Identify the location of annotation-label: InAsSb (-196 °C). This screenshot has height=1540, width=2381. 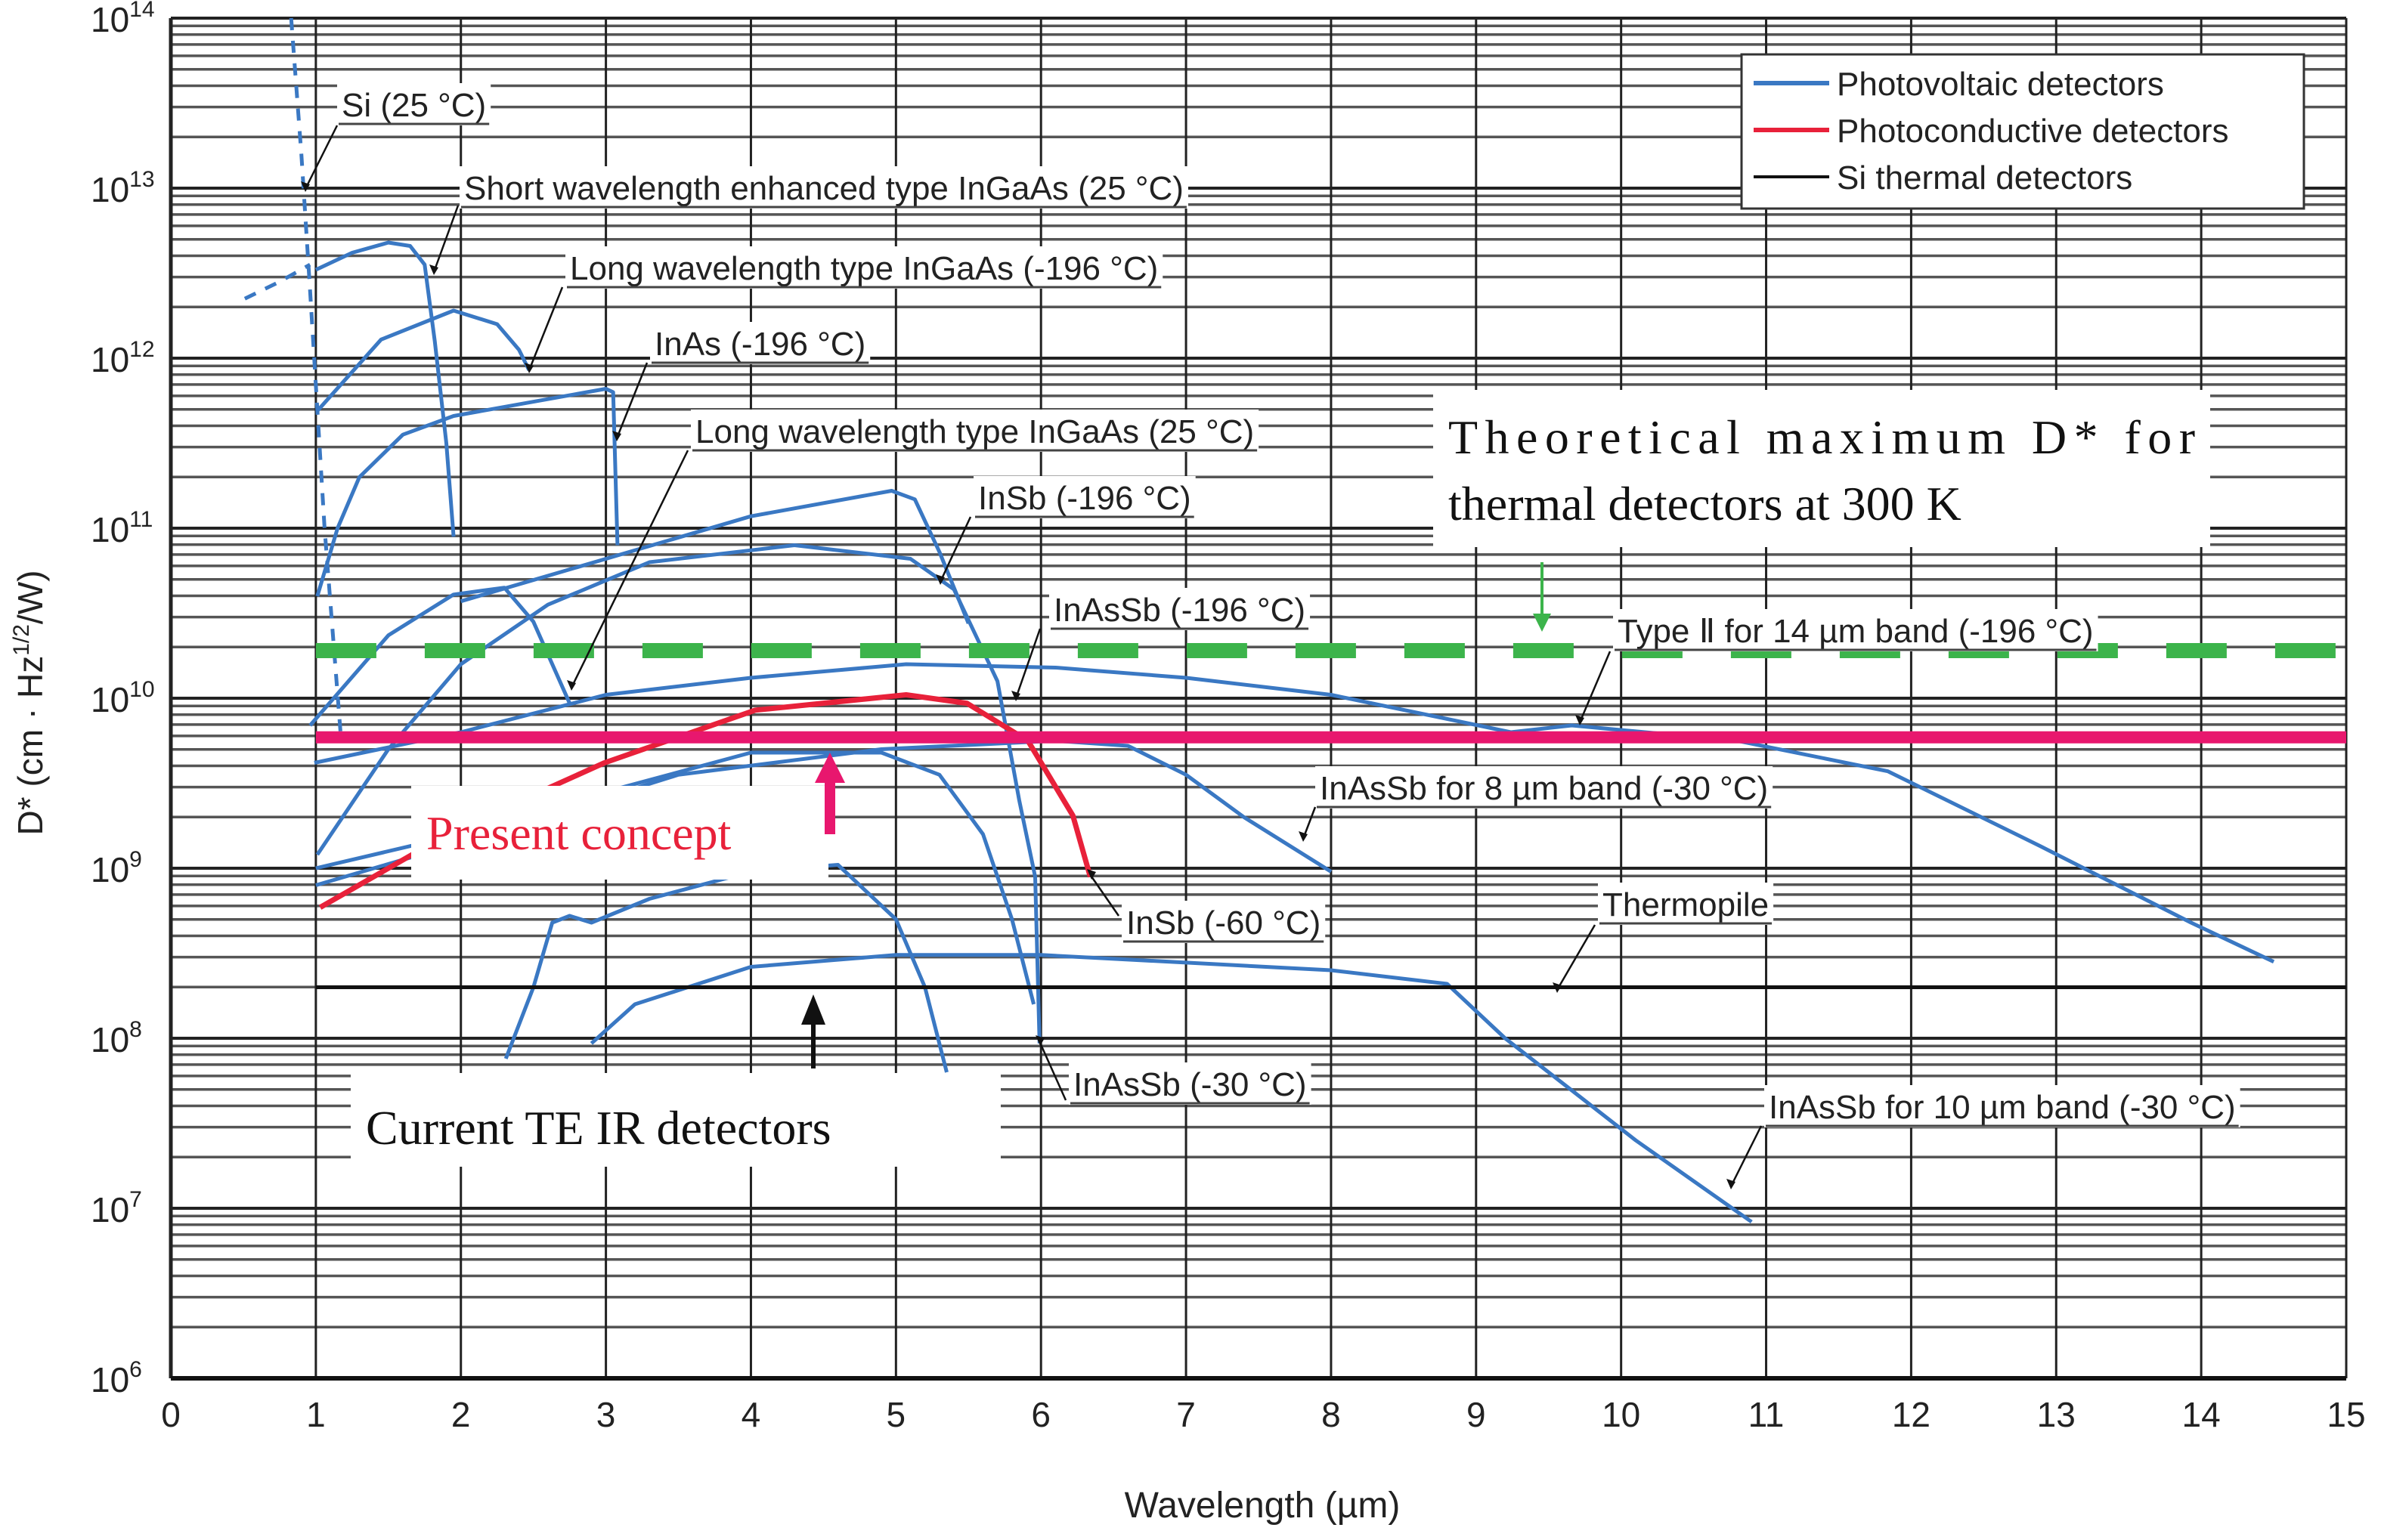
(1179, 610).